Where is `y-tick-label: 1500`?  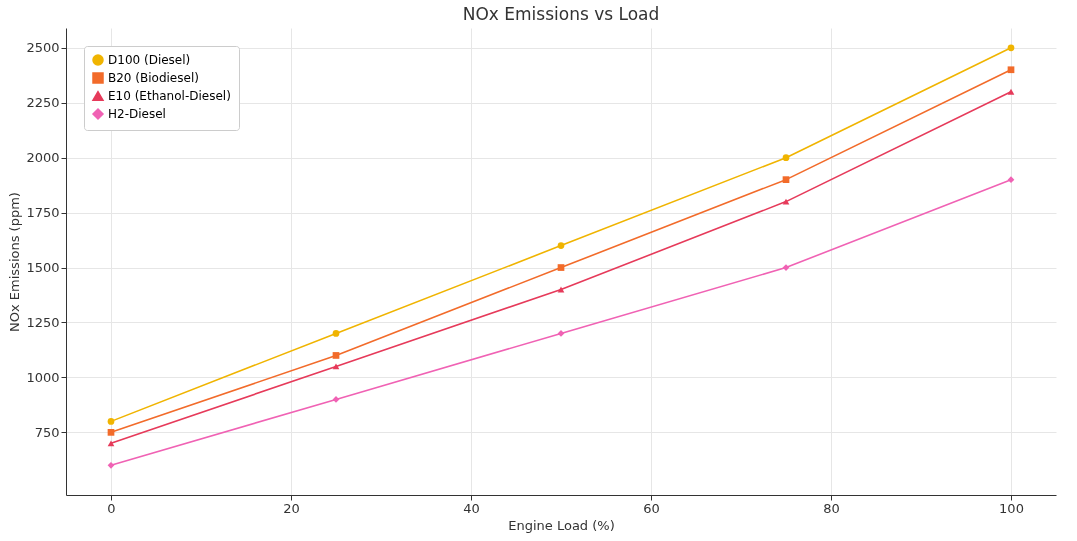 y-tick-label: 1500 is located at coordinates (43, 268).